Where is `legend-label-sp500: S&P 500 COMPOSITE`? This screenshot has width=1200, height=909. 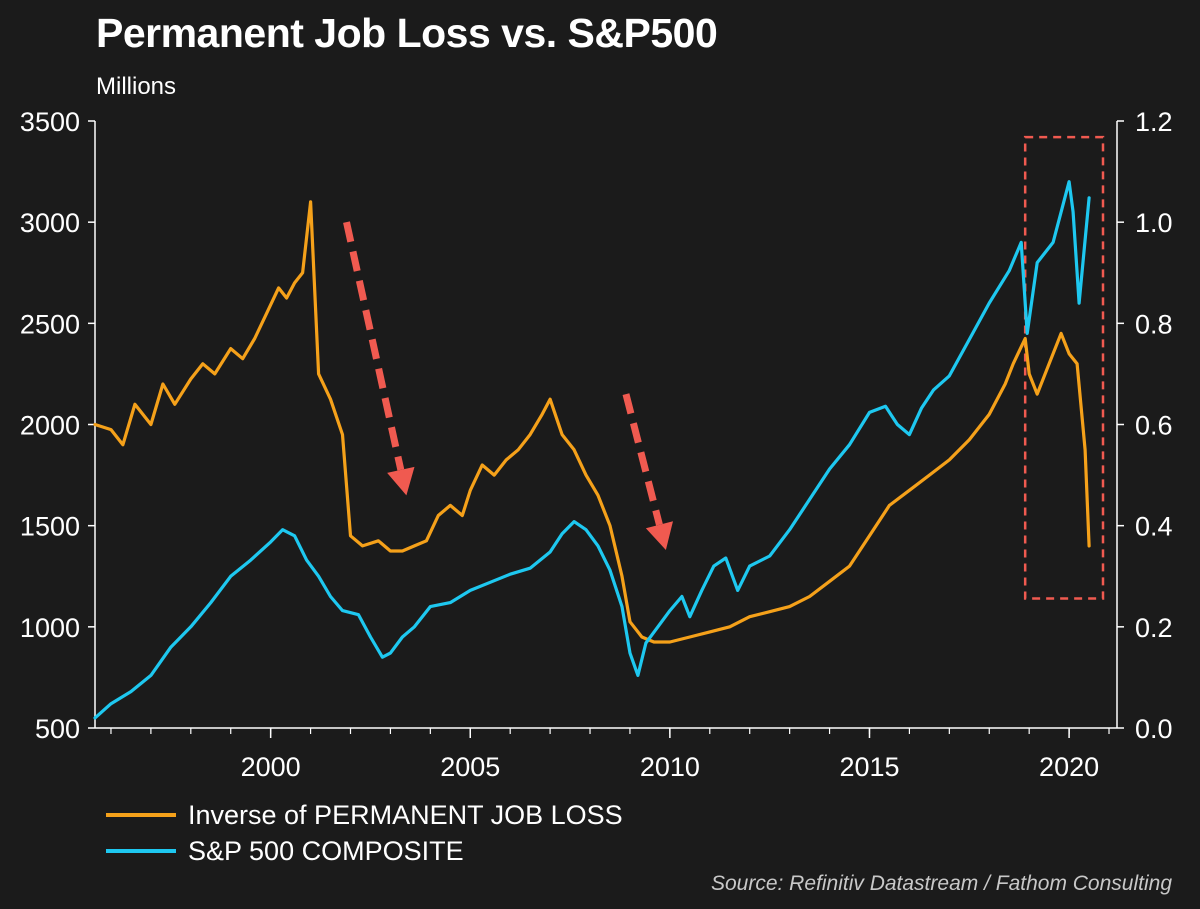 legend-label-sp500: S&P 500 COMPOSITE is located at coordinates (326, 850).